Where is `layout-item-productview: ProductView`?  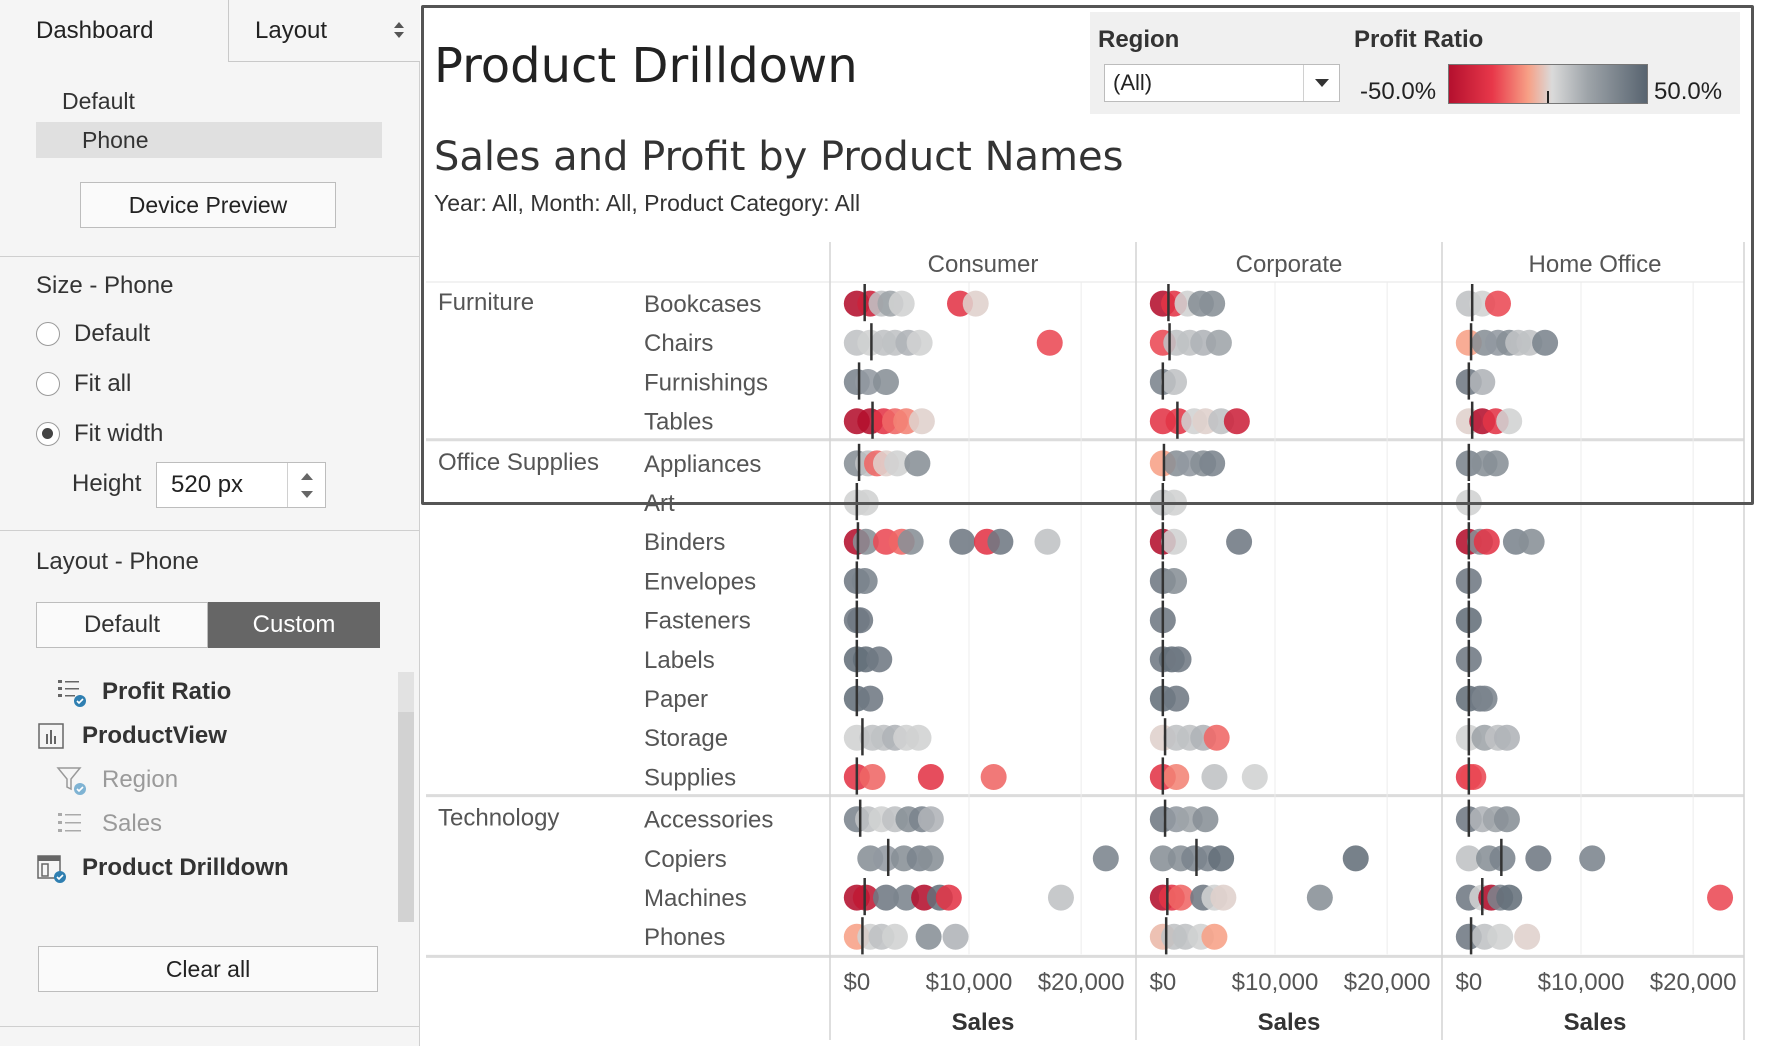
layout-item-productview: ProductView is located at coordinates (131, 736).